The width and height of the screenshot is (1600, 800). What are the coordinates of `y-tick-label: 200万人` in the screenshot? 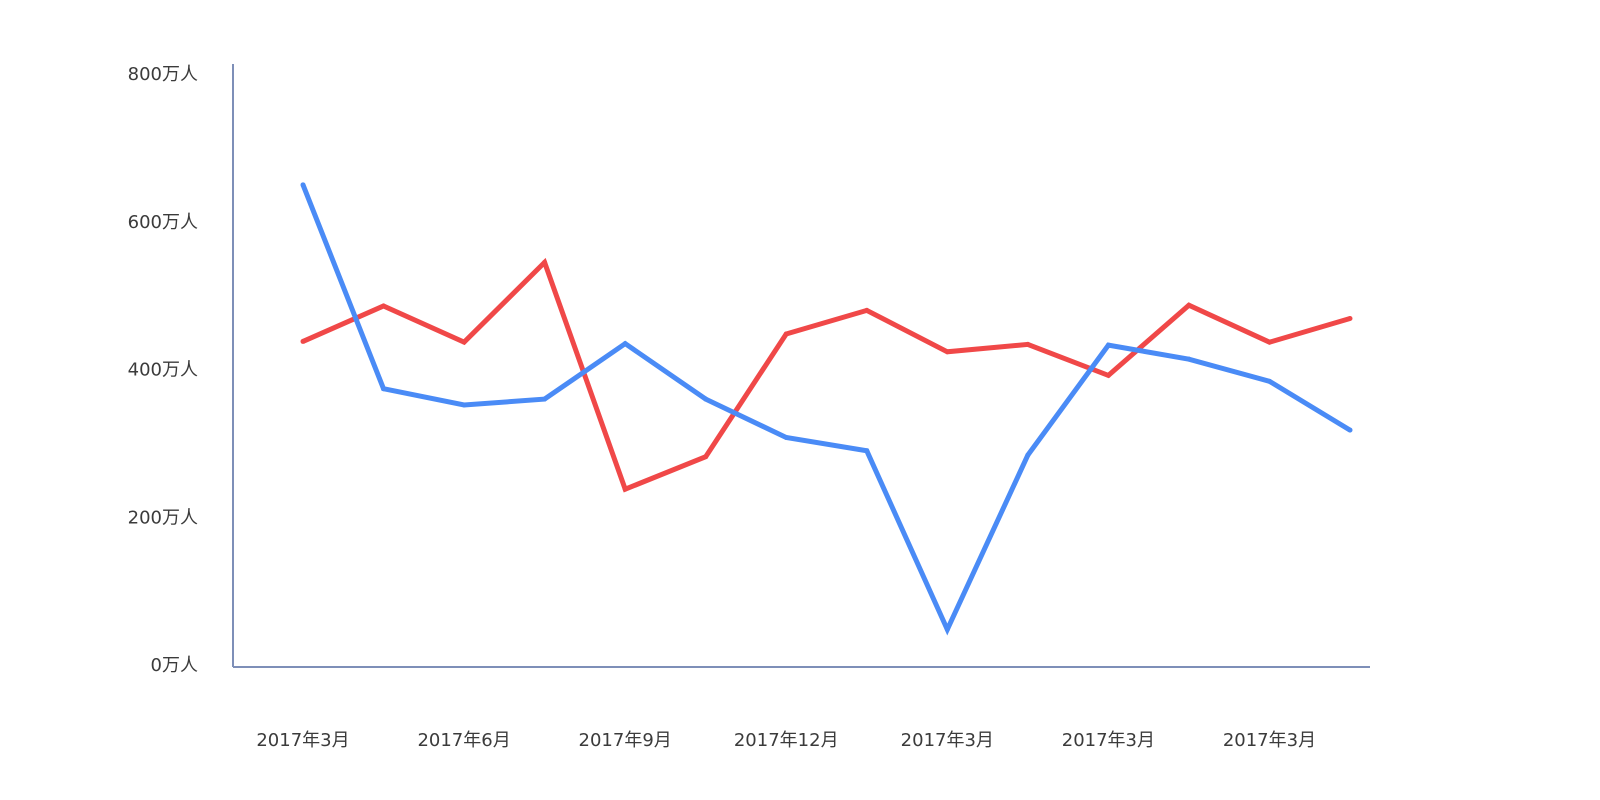 It's located at (163, 517).